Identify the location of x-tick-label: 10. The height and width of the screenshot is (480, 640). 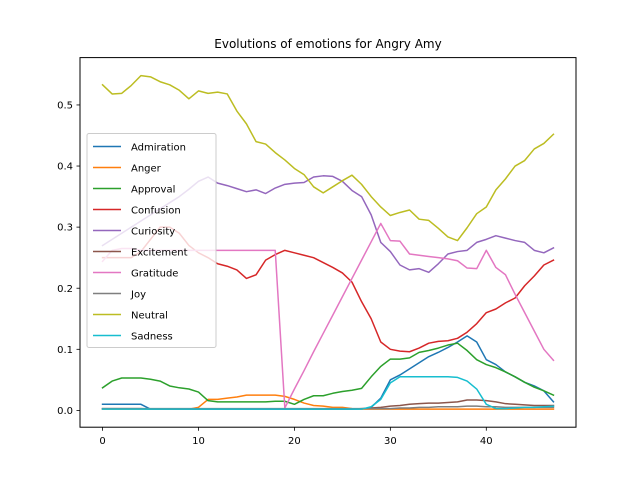
(198, 441).